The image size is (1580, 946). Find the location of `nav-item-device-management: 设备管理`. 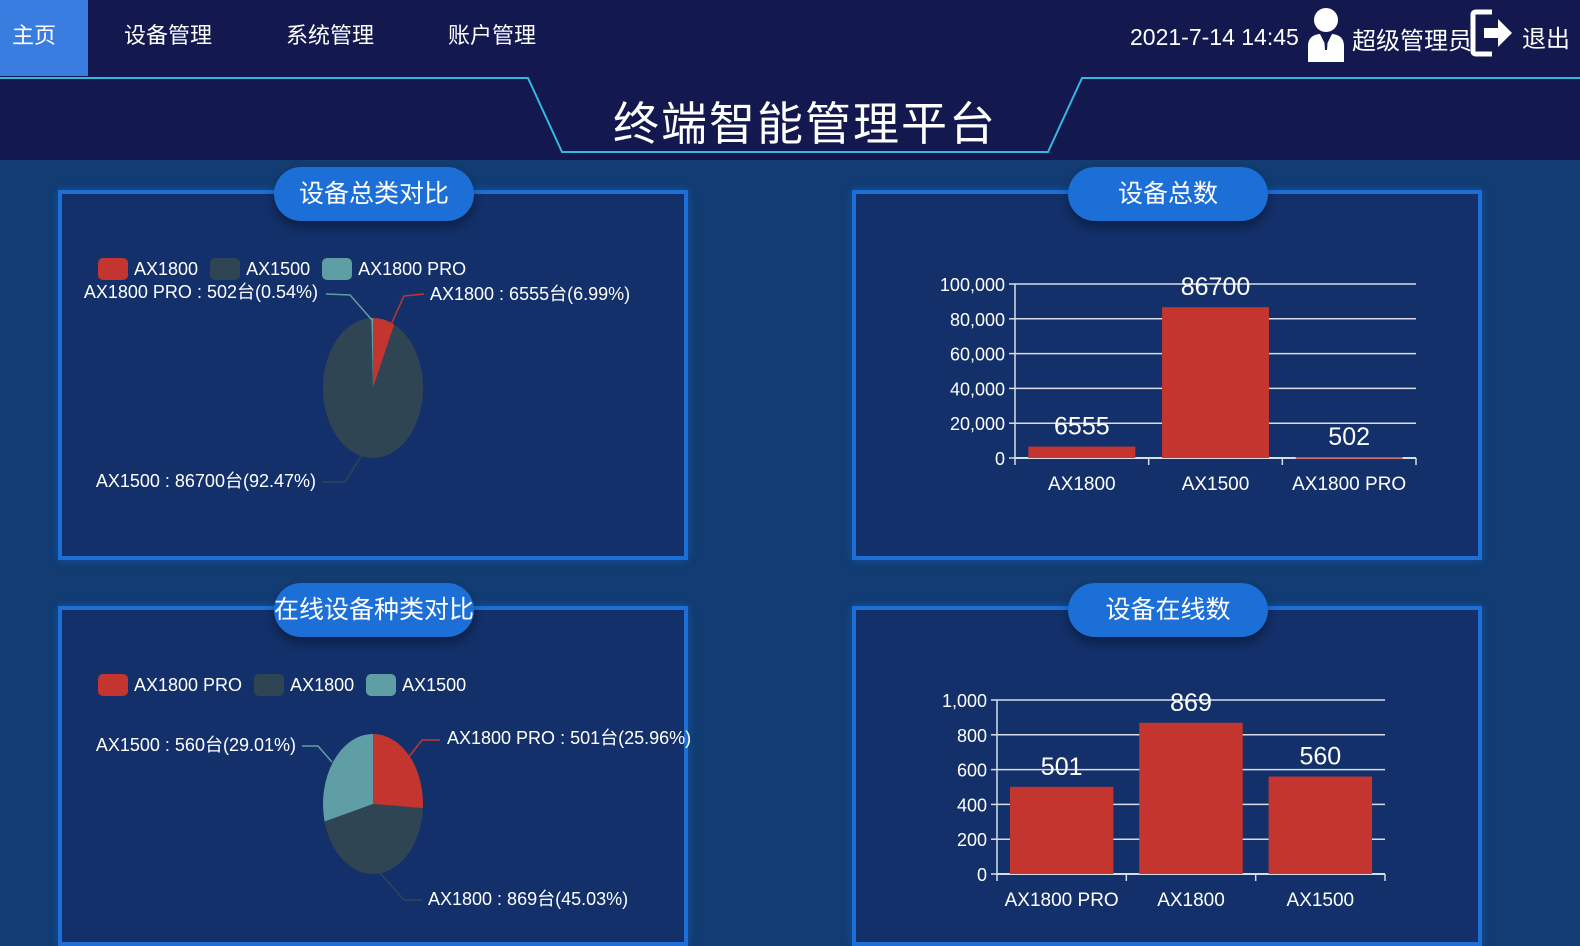

nav-item-device-management: 设备管理 is located at coordinates (168, 35).